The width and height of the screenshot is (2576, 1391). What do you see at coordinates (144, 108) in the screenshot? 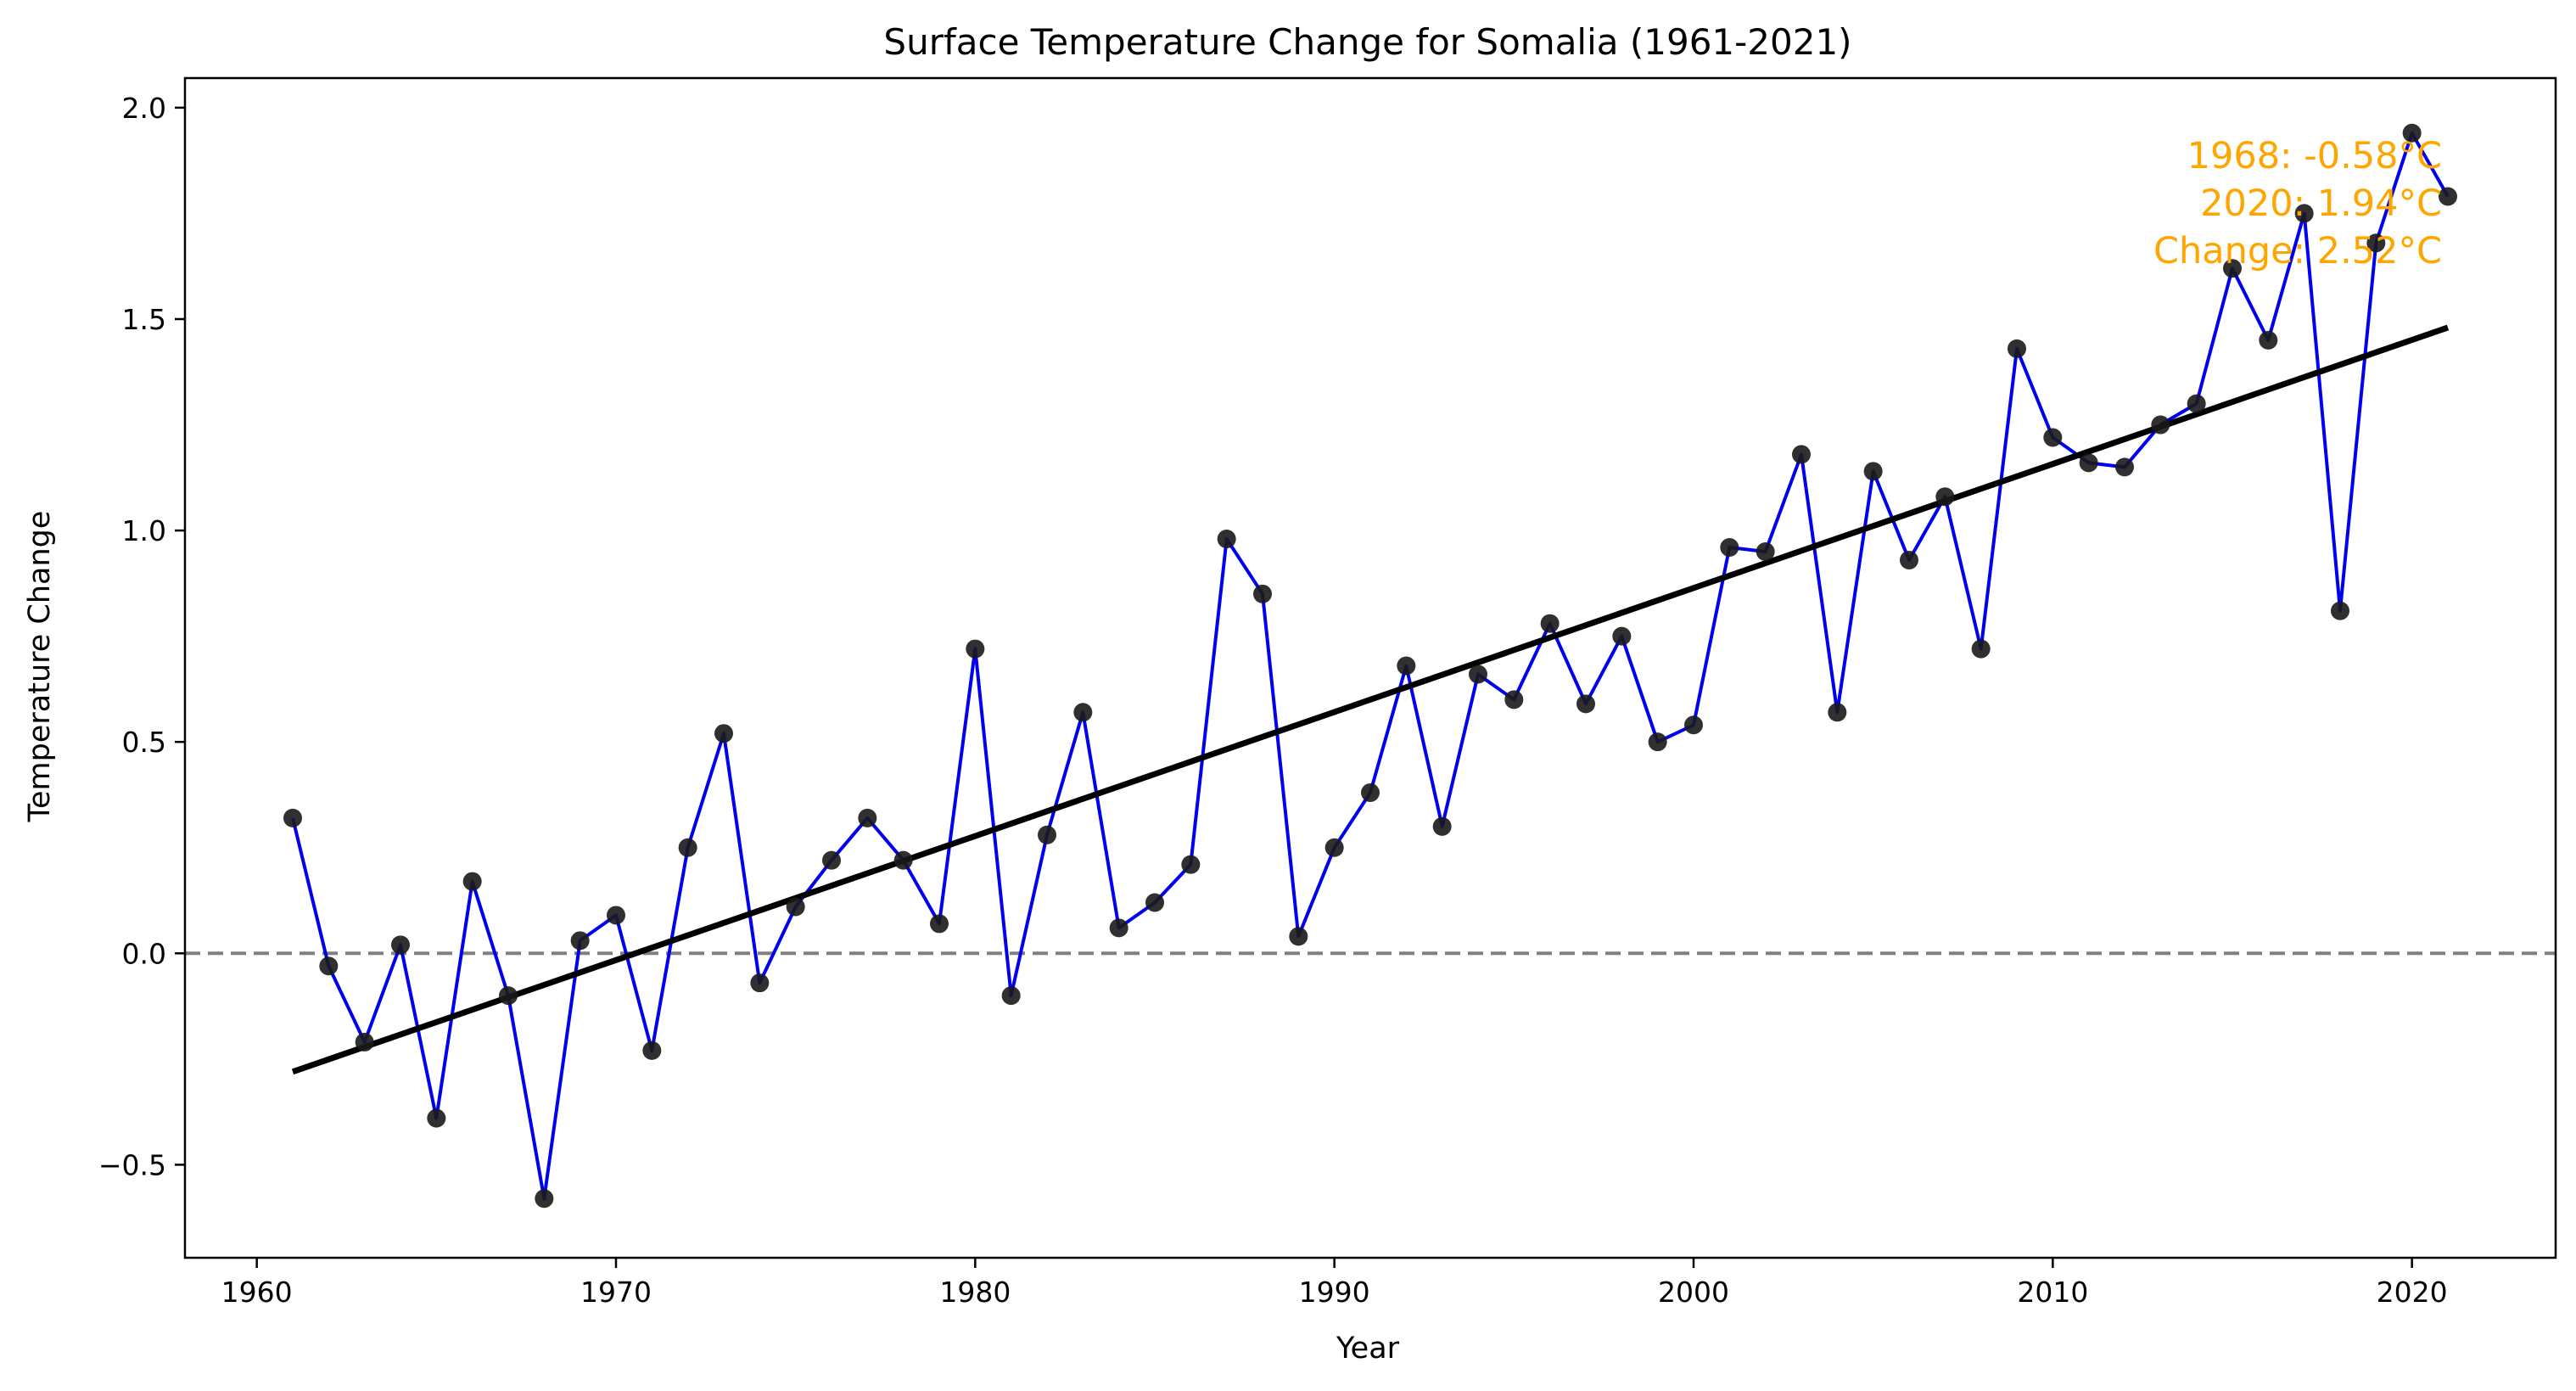
I see `y-tick-label: 2.0` at bounding box center [144, 108].